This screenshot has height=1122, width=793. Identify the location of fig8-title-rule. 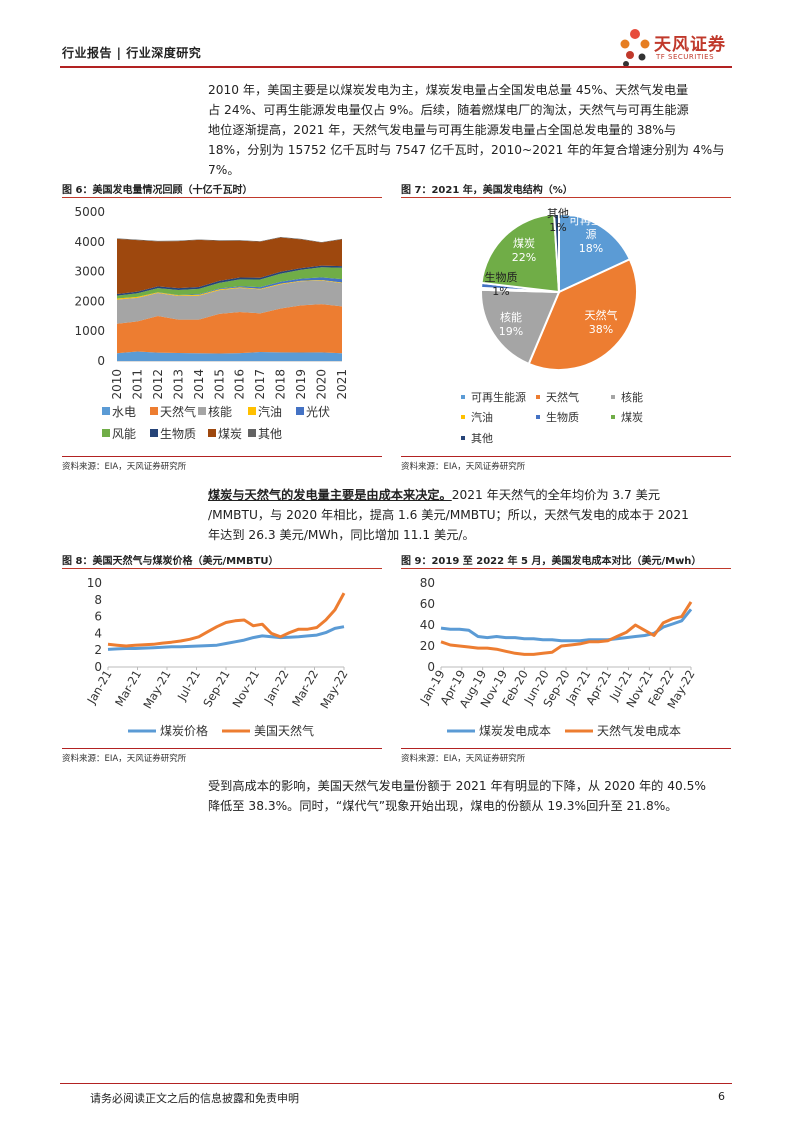
(222, 568).